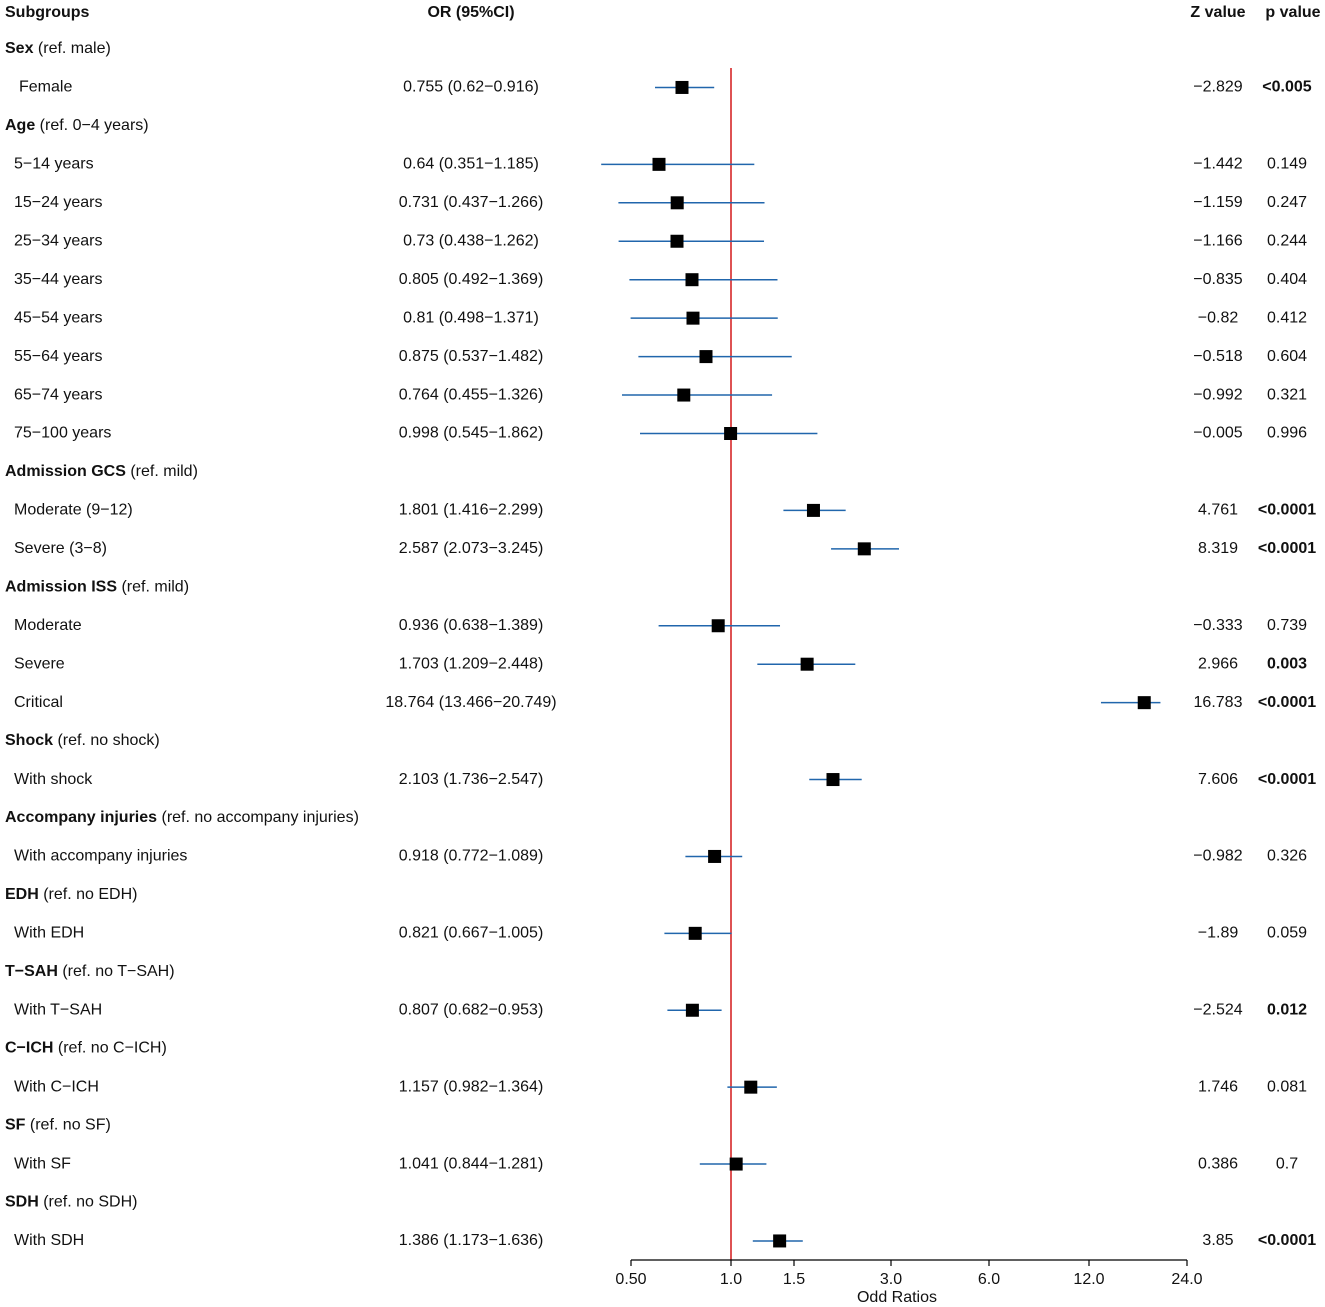  What do you see at coordinates (471, 356) in the screenshot?
I see `or-ci-text: 0.875 (0.537−1.482)` at bounding box center [471, 356].